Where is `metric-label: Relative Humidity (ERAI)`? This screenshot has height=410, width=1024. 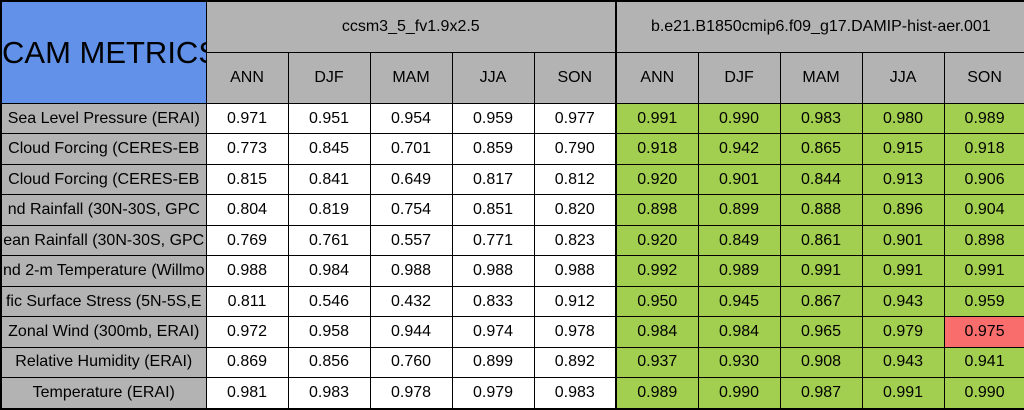
metric-label: Relative Humidity (ERAI) is located at coordinates (103, 362).